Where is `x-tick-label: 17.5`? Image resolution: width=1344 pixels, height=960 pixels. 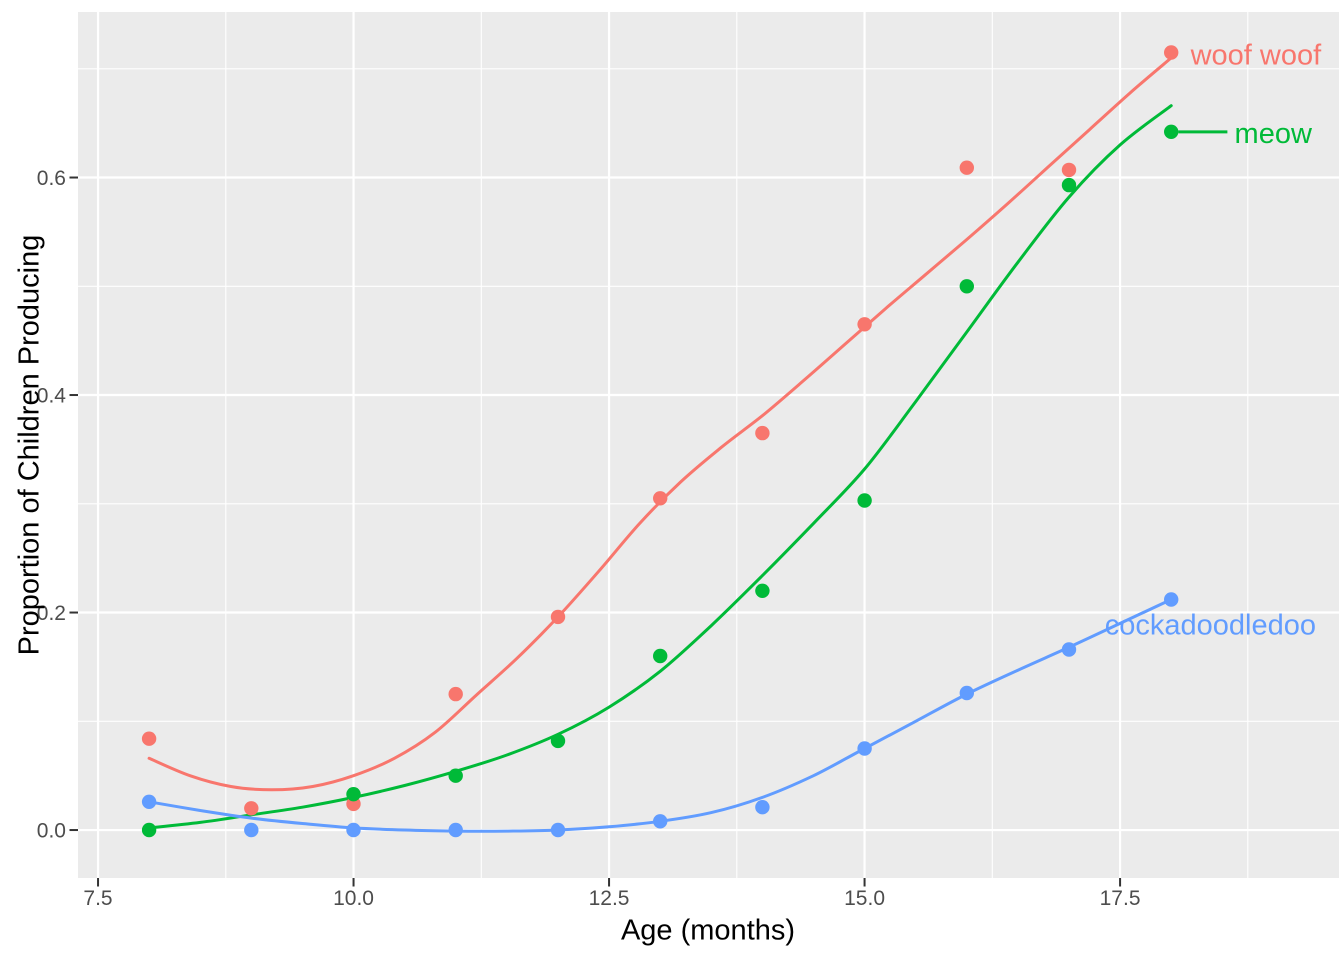
x-tick-label: 17.5 is located at coordinates (1120, 898).